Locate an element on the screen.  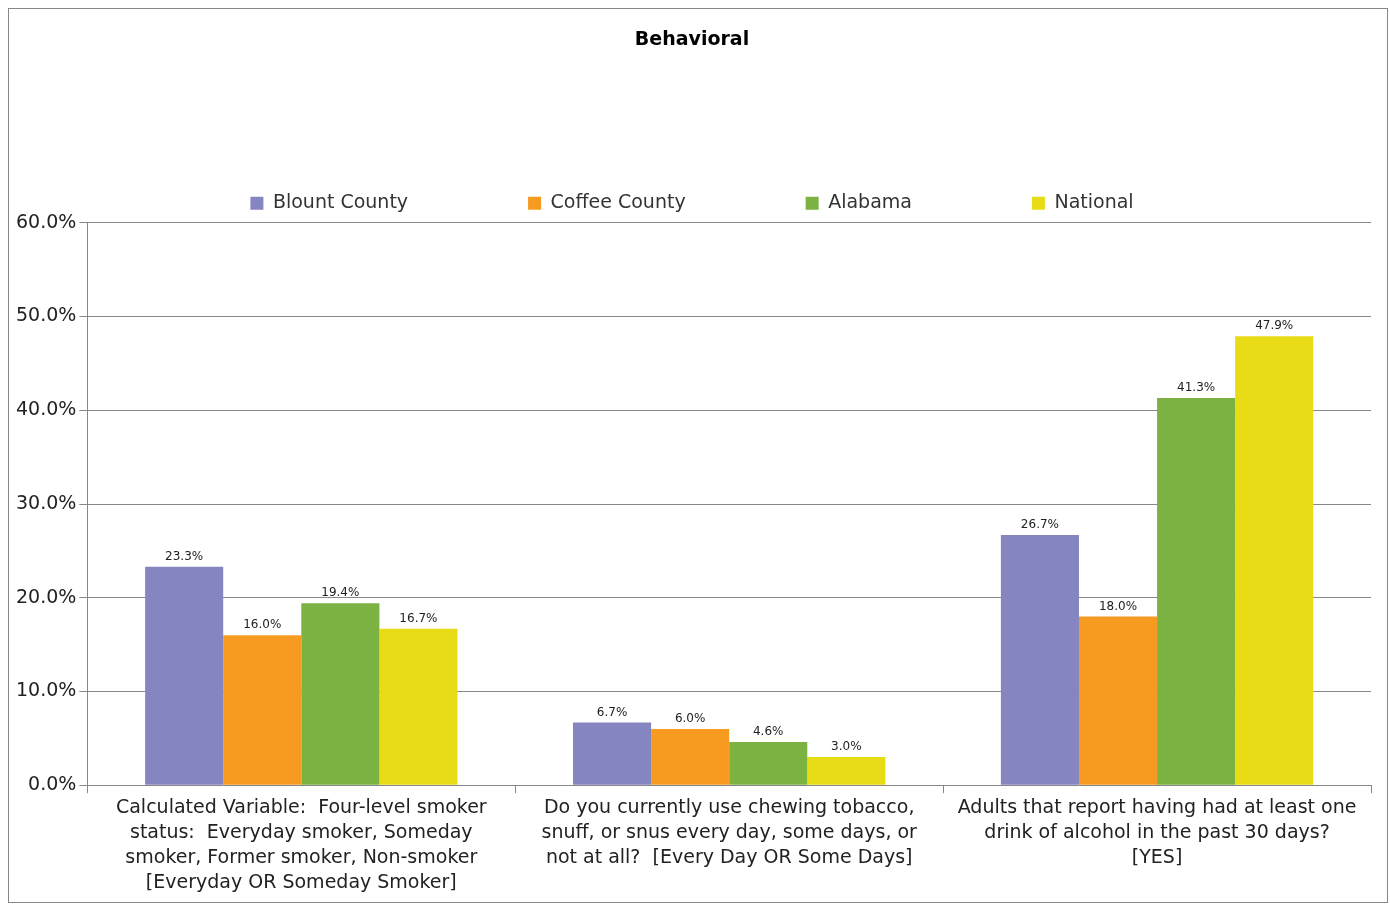
data-label: 47.9% is located at coordinates (1274, 325).